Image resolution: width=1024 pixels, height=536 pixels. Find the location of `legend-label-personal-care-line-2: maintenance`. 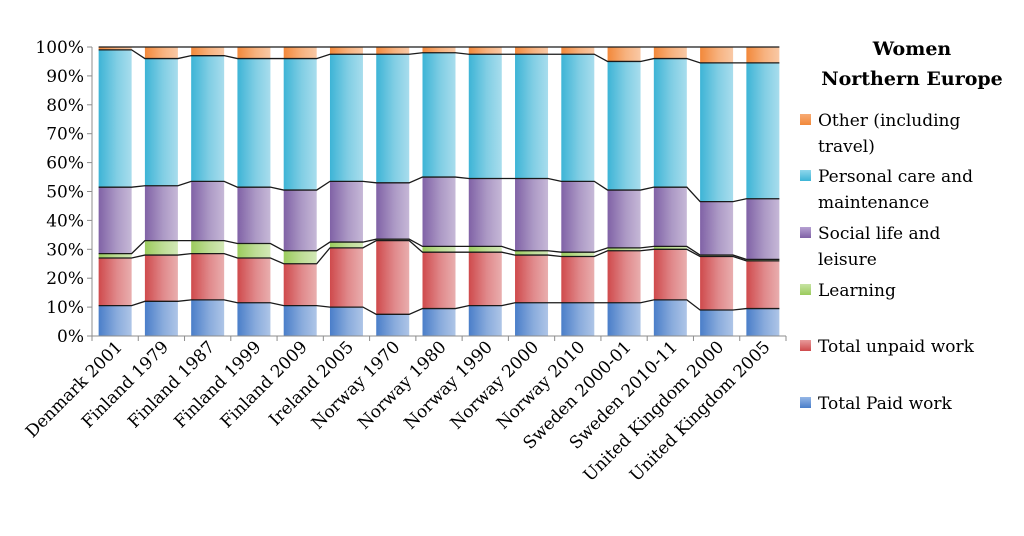

legend-label-personal-care-line-2: maintenance is located at coordinates (874, 203).